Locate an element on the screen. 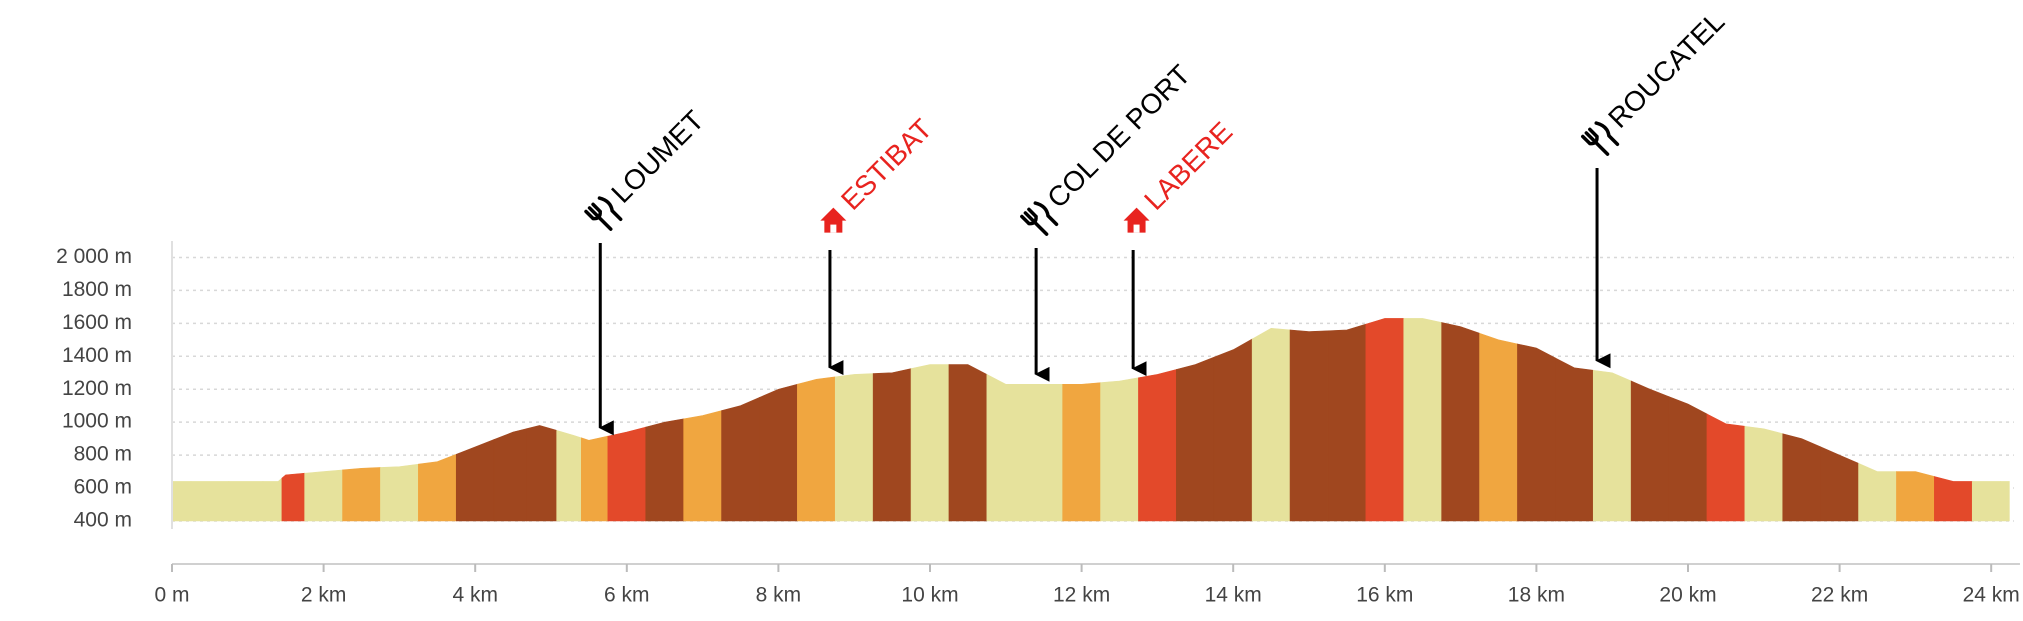  x-tick-label: 14 km is located at coordinates (1233, 595).